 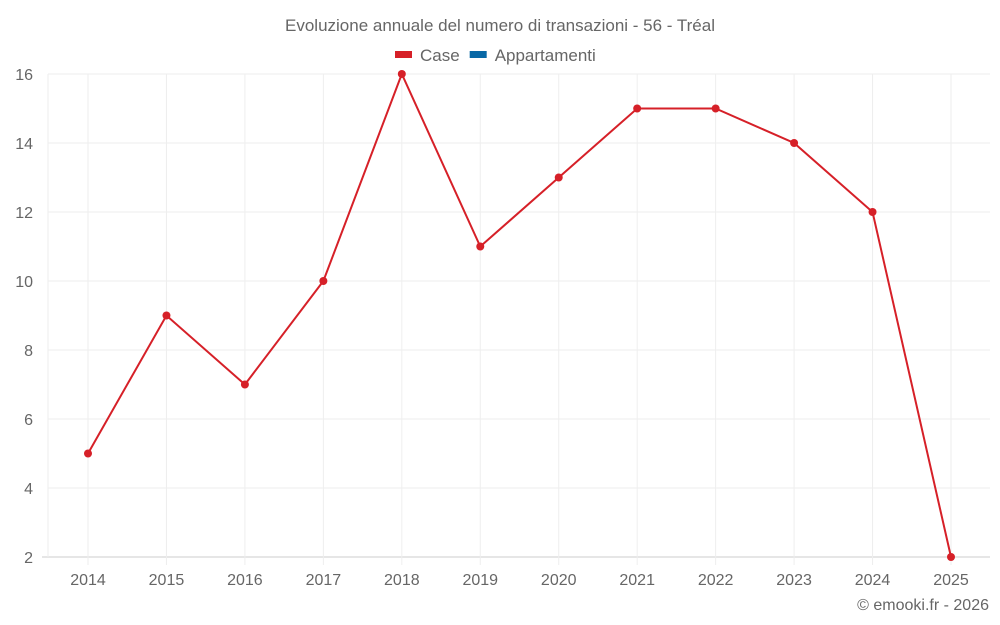 What do you see at coordinates (480, 580) in the screenshot?
I see `x-tick-label: 2019` at bounding box center [480, 580].